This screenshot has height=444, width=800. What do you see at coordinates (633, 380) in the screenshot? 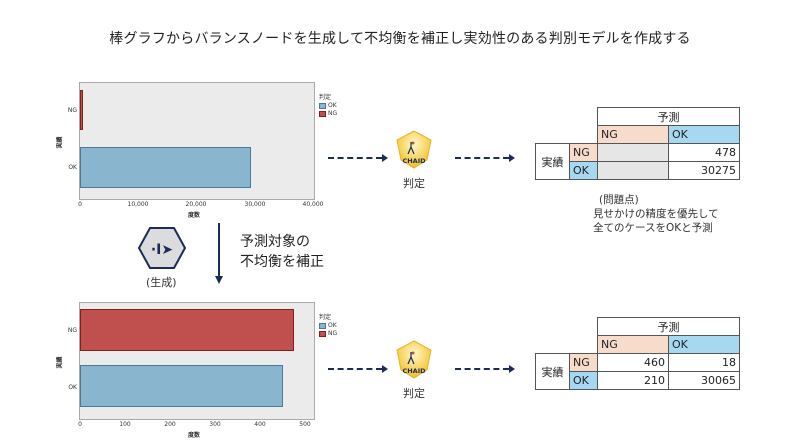
I see `cell-ok-ng: 210` at bounding box center [633, 380].